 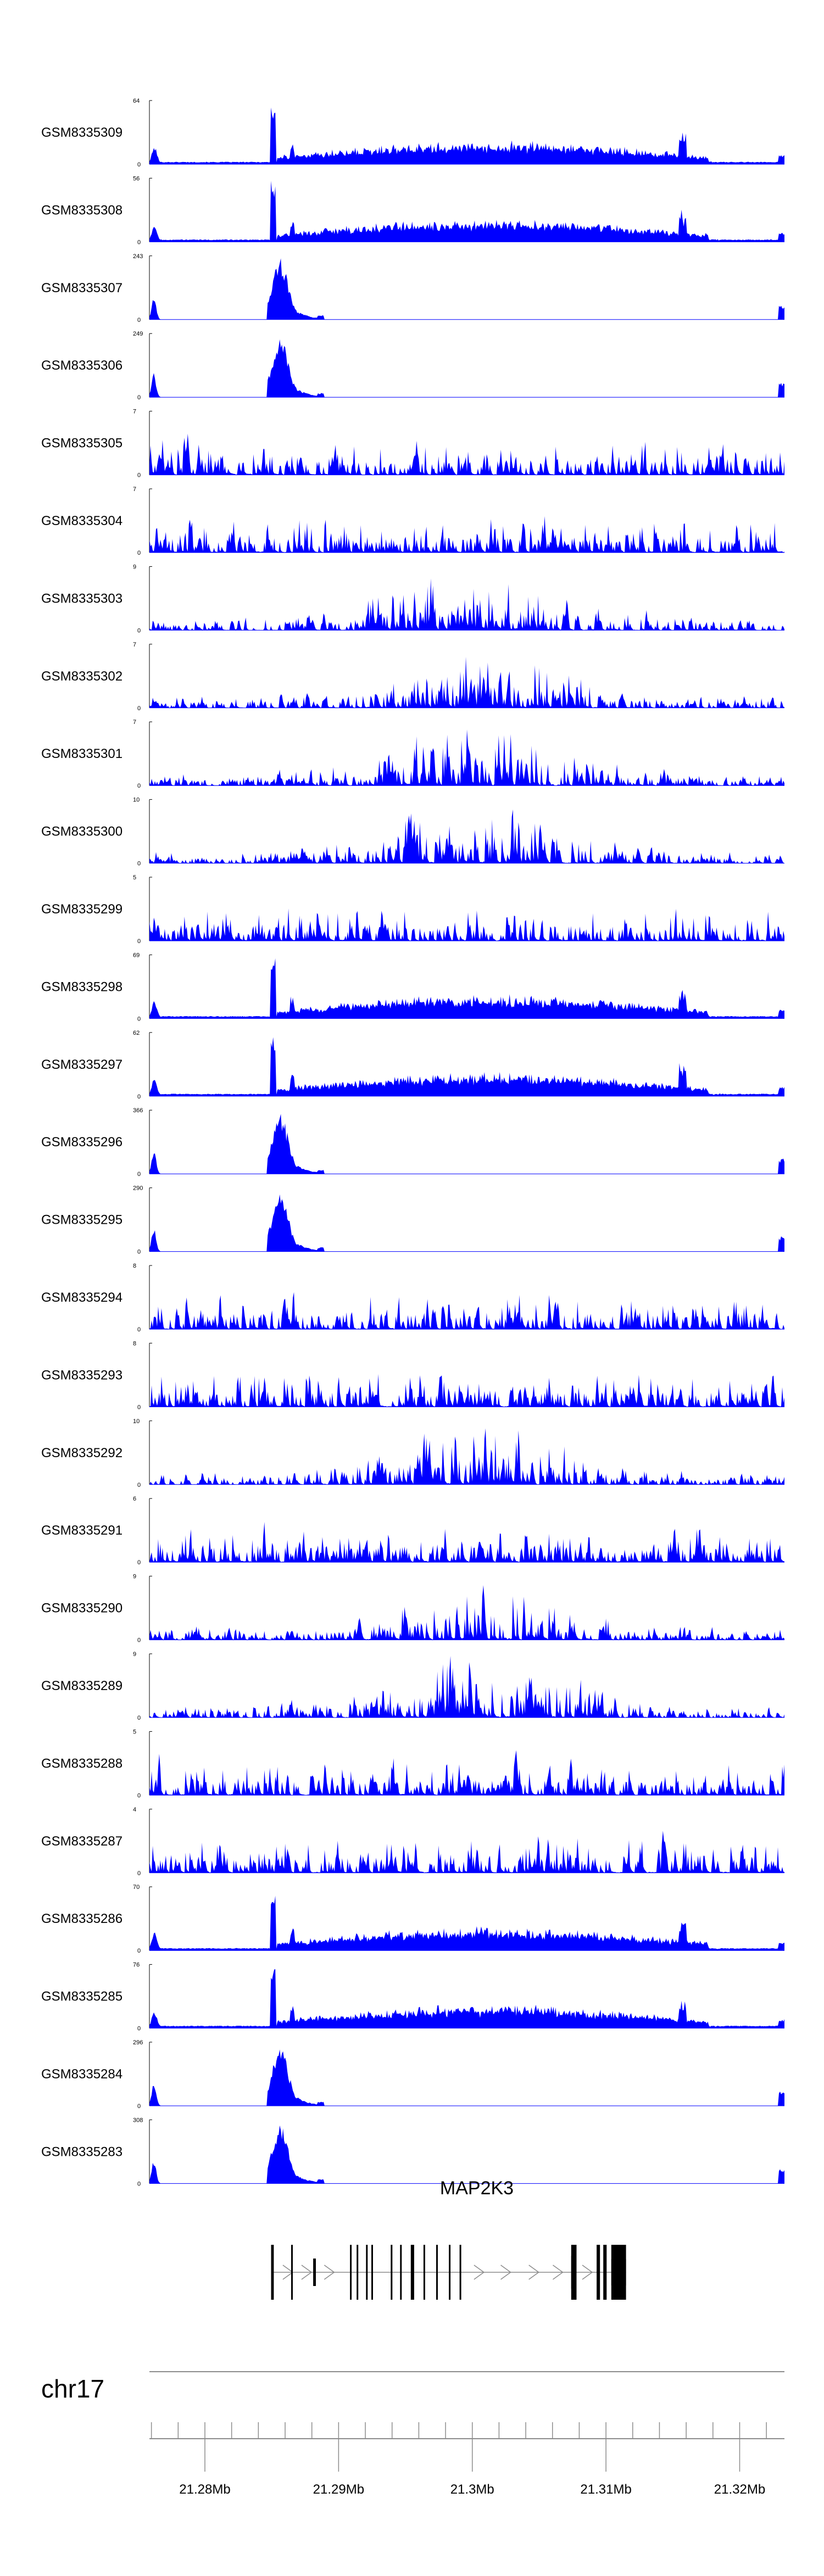 I want to click on track-name-label: GSM8335302, so click(x=82, y=676).